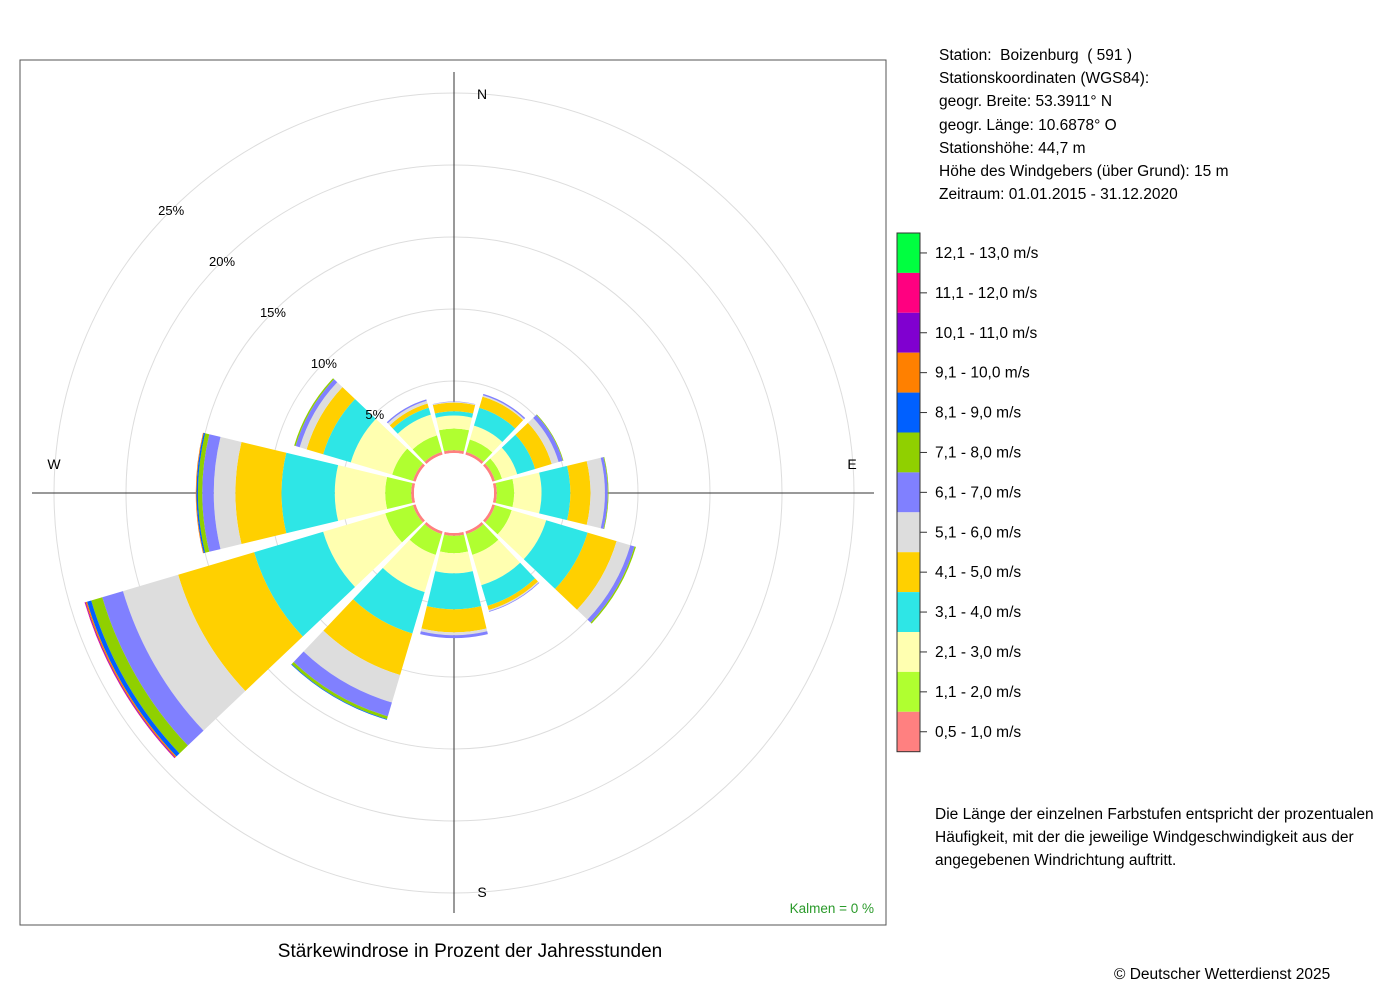  What do you see at coordinates (481, 892) in the screenshot?
I see `compass-label-s: S` at bounding box center [481, 892].